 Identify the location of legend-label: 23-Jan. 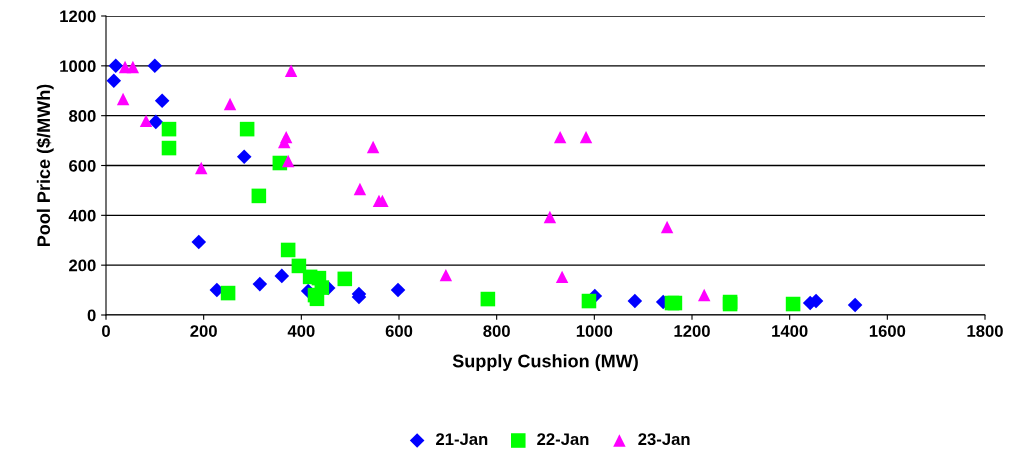
(664, 439).